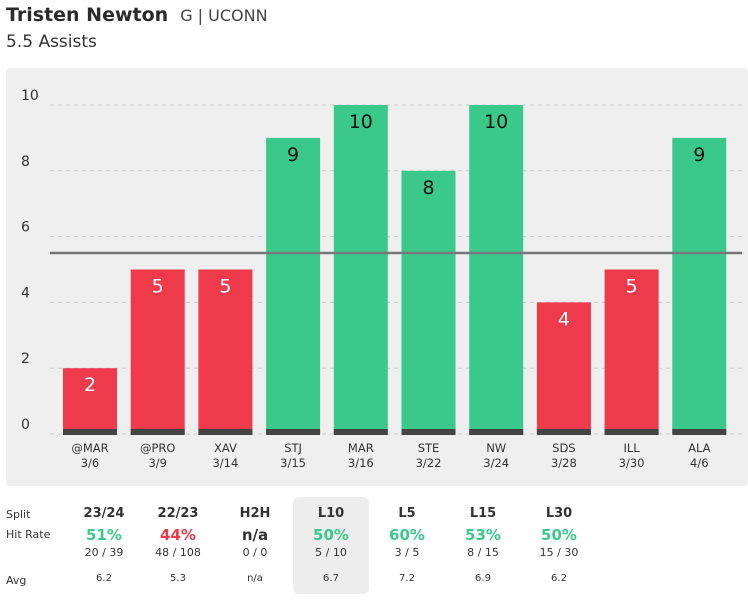 The width and height of the screenshot is (748, 600). Describe the element at coordinates (361, 448) in the screenshot. I see `x-category-label: MAR` at that location.